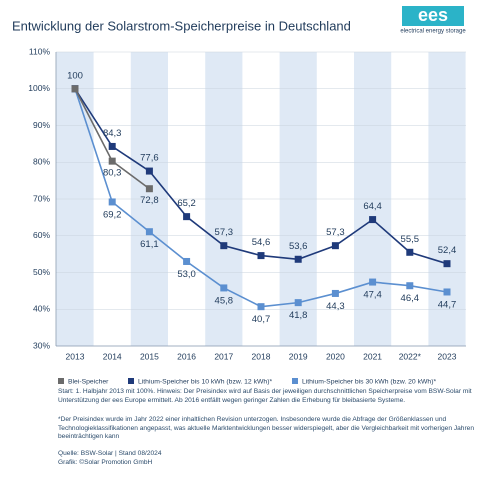 The height and width of the screenshot is (484, 500). Describe the element at coordinates (112, 133) in the screenshot. I see `value-label: 84,3` at that location.